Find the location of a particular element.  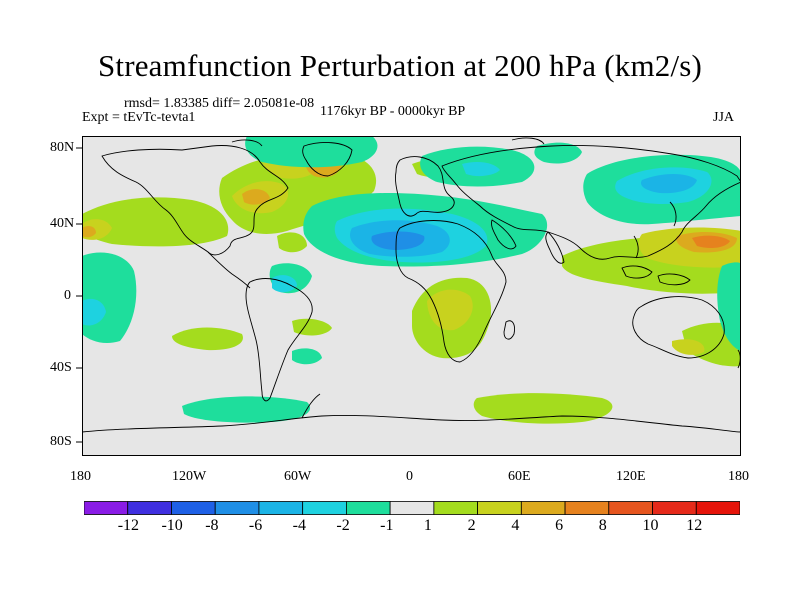

lon-label-120e: 120E is located at coordinates (631, 476).